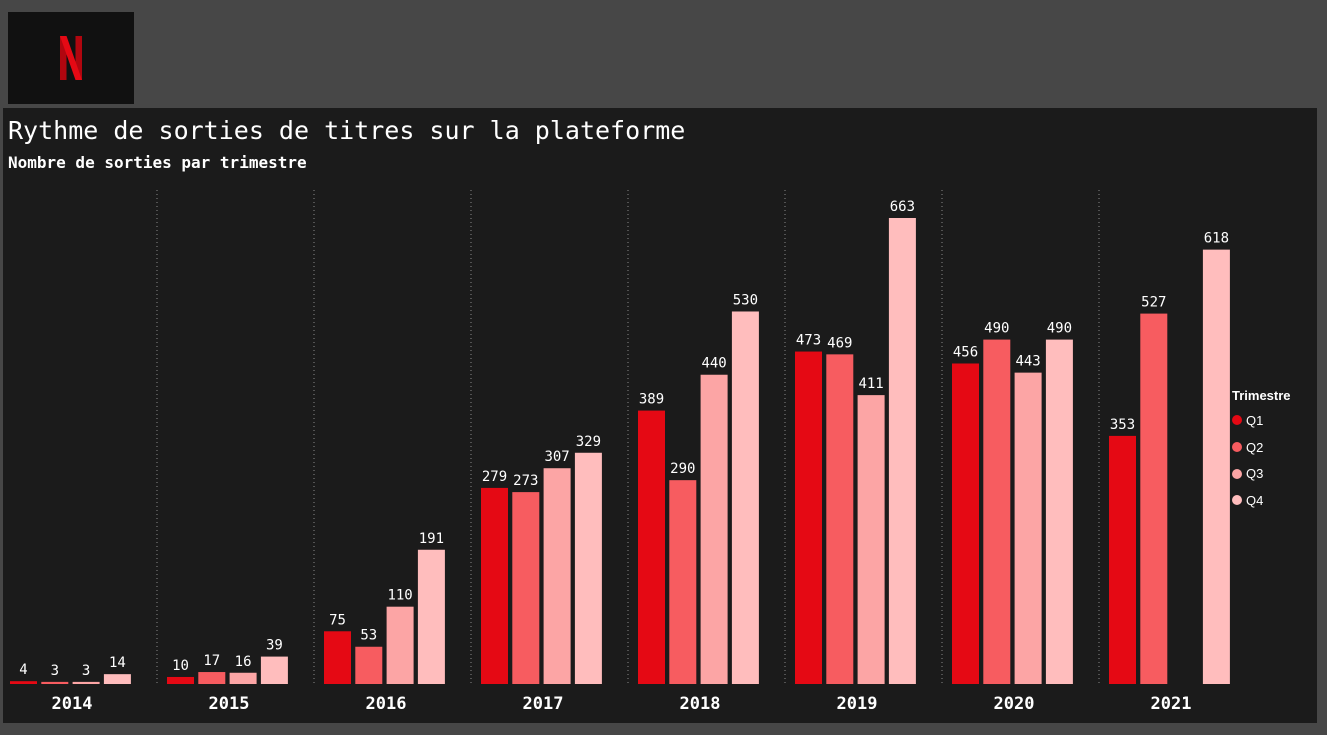  What do you see at coordinates (870, 384) in the screenshot?
I see `data-label: 411` at bounding box center [870, 384].